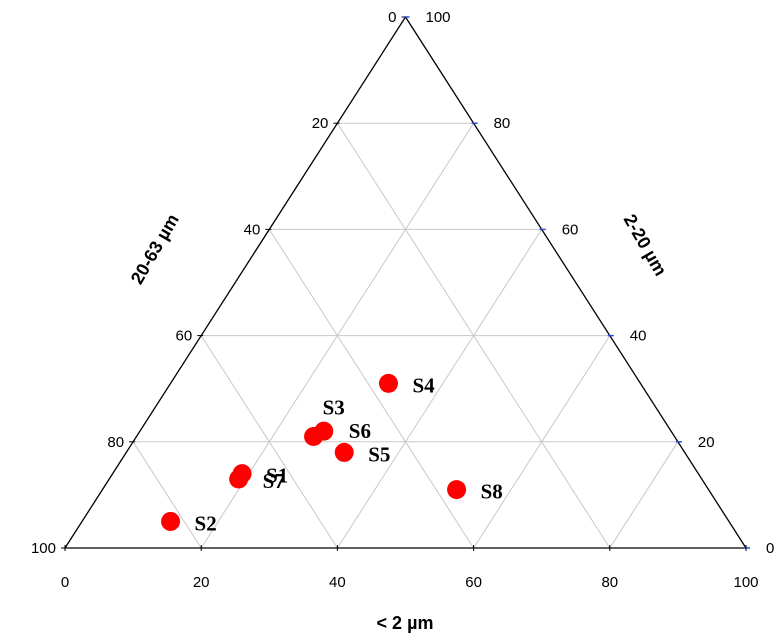 This screenshot has height=639, width=777. I want to click on point-label: S2, so click(206, 523).